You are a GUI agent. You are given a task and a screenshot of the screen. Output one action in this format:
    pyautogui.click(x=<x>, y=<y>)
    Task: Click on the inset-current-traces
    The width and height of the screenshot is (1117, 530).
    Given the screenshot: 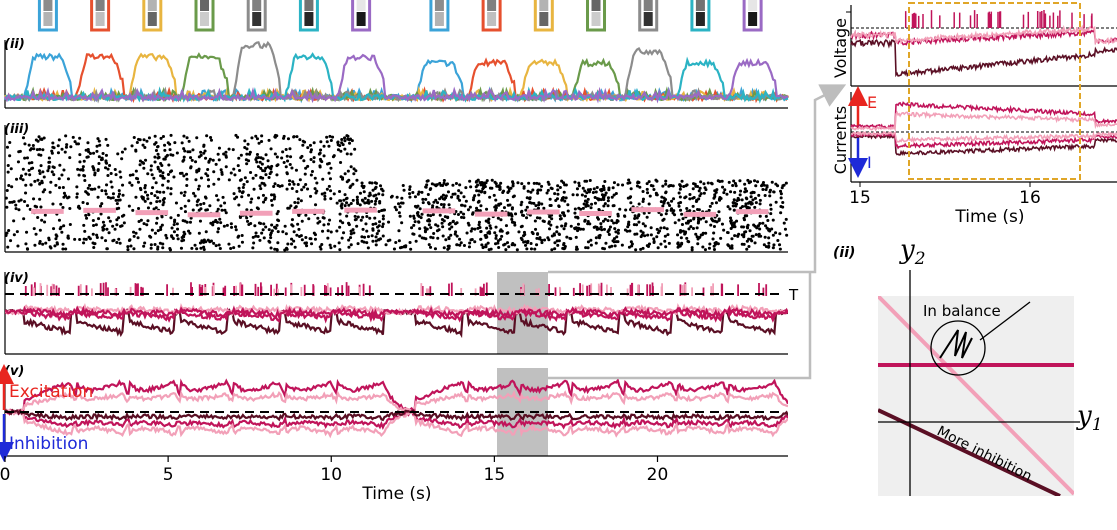 What is the action you would take?
    pyautogui.click(x=983, y=129)
    